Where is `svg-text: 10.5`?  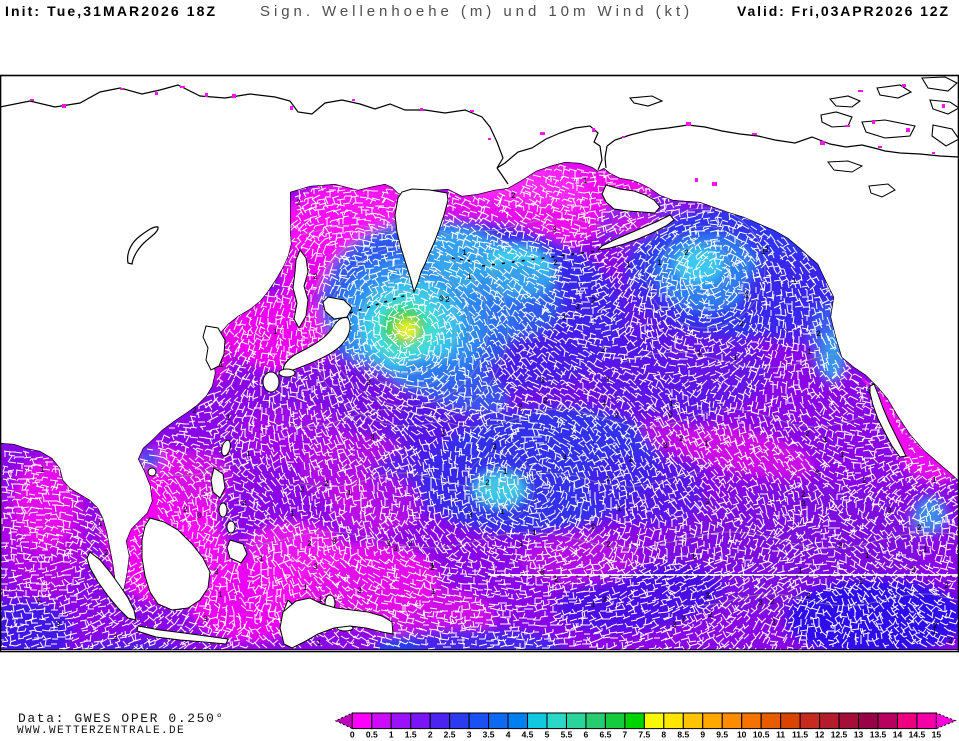 svg-text: 10.5 is located at coordinates (761, 735).